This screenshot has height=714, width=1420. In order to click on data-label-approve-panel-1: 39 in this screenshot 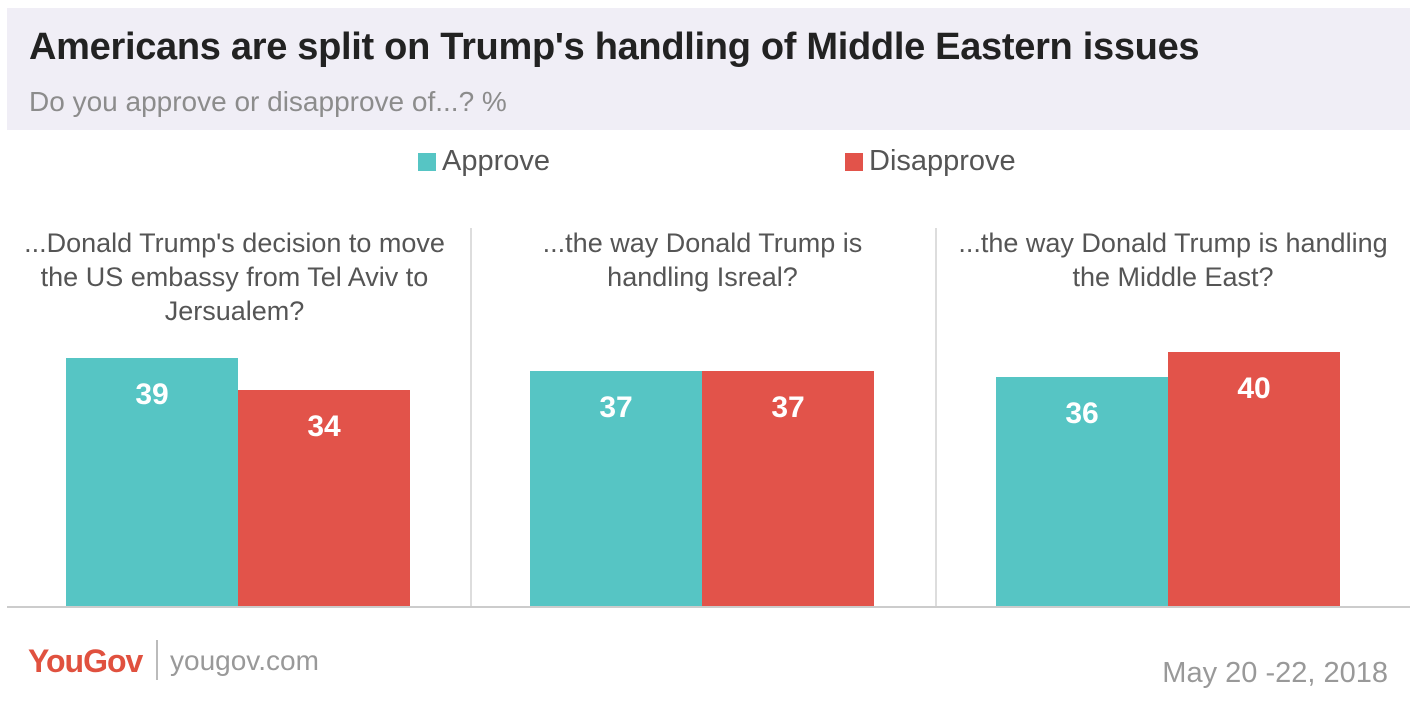, I will do `click(152, 395)`.